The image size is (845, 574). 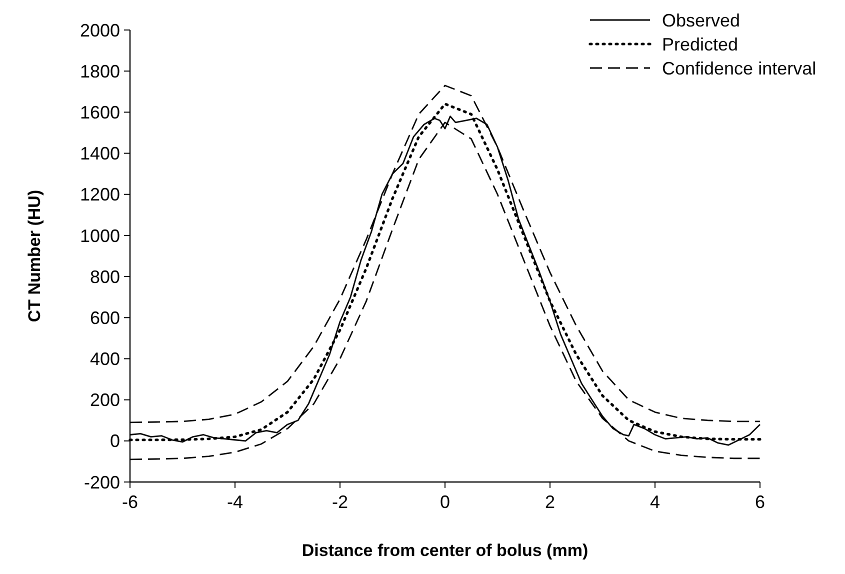 I want to click on x-tick-label: 0, so click(x=445, y=502).